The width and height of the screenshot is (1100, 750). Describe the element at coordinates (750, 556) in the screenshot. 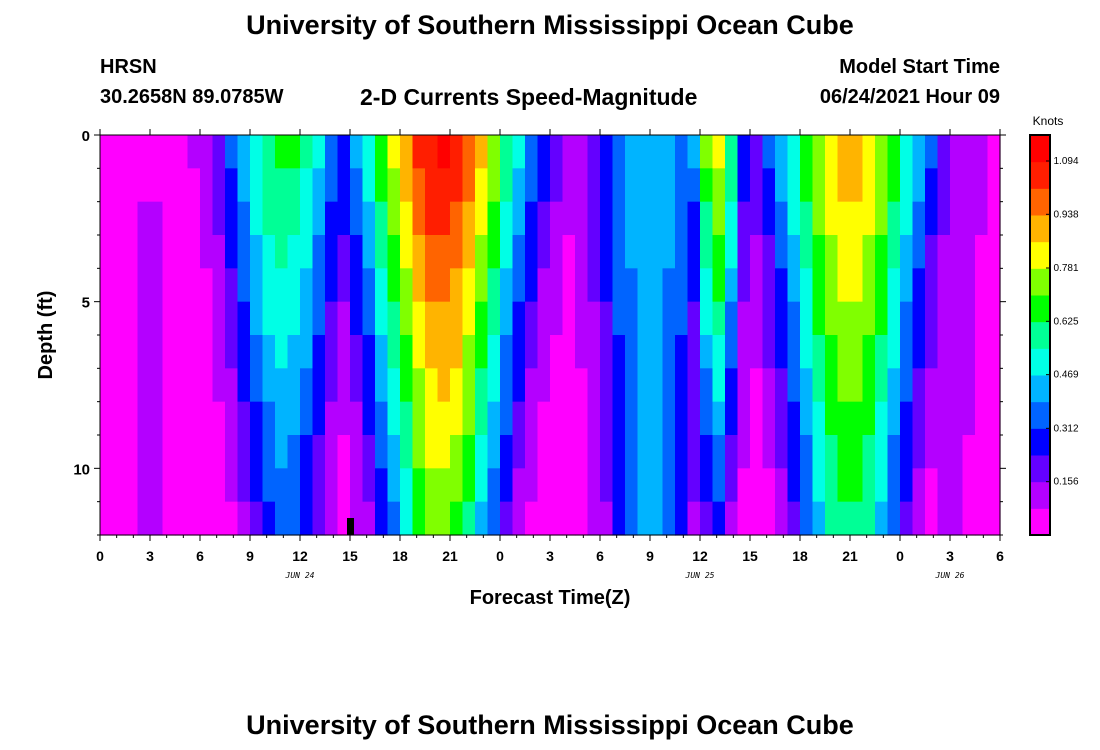

I see `x-tick-label: 15` at that location.